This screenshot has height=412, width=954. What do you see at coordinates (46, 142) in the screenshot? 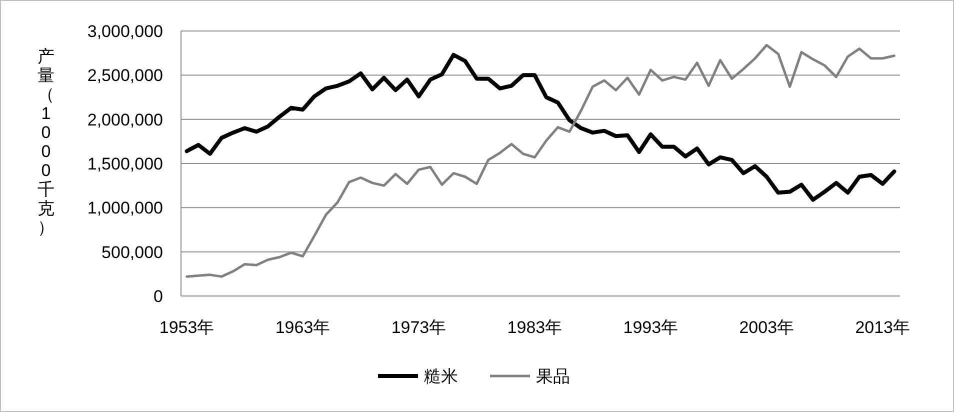
I see `ylabel: 产量（1000千克）` at bounding box center [46, 142].